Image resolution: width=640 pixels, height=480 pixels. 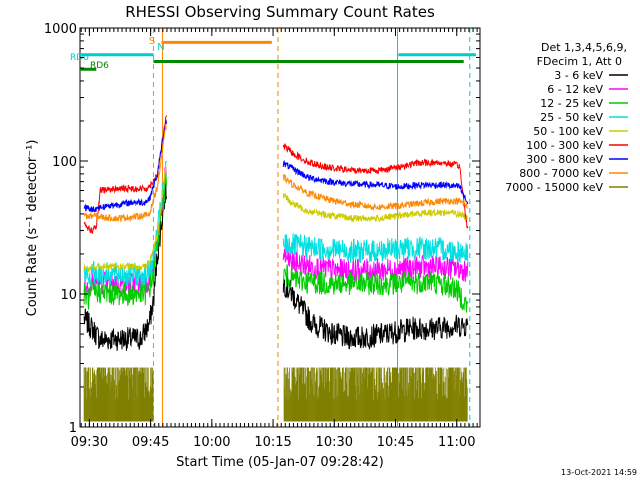 I want to click on legend-label-0: 3 - 6 keV, so click(x=578, y=75).